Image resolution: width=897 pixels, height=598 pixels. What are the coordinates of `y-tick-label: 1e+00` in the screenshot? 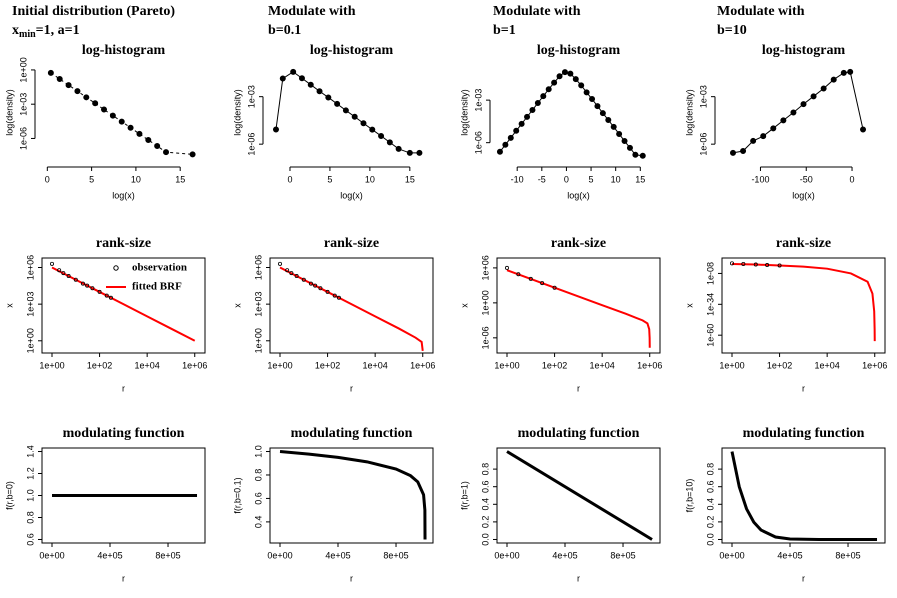 It's located at (23, 69).